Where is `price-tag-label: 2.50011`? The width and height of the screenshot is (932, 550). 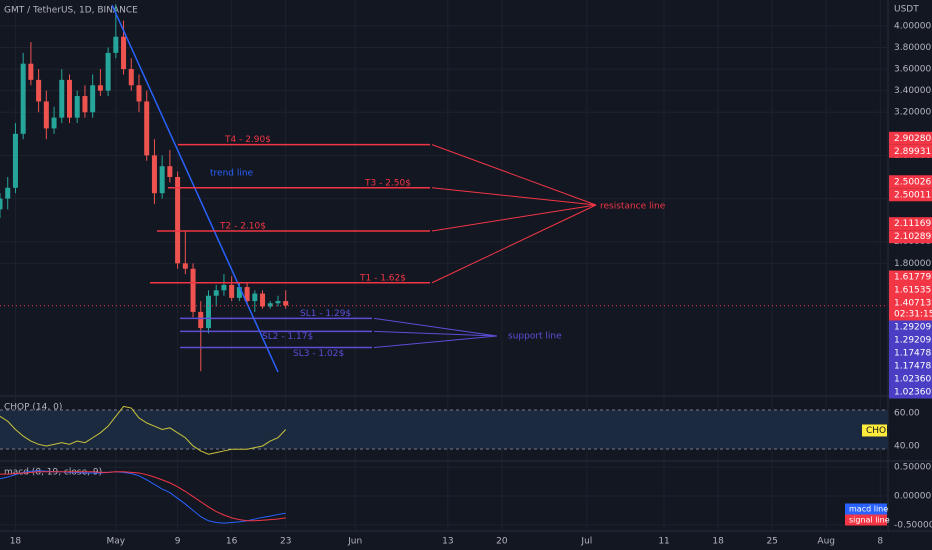 price-tag-label: 2.50011 is located at coordinates (912, 195).